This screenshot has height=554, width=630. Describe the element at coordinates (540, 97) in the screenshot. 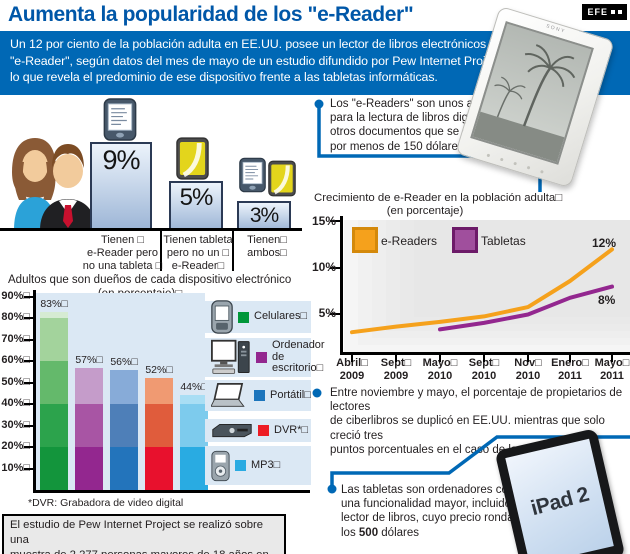

I see `ereader-photo: SONY` at that location.